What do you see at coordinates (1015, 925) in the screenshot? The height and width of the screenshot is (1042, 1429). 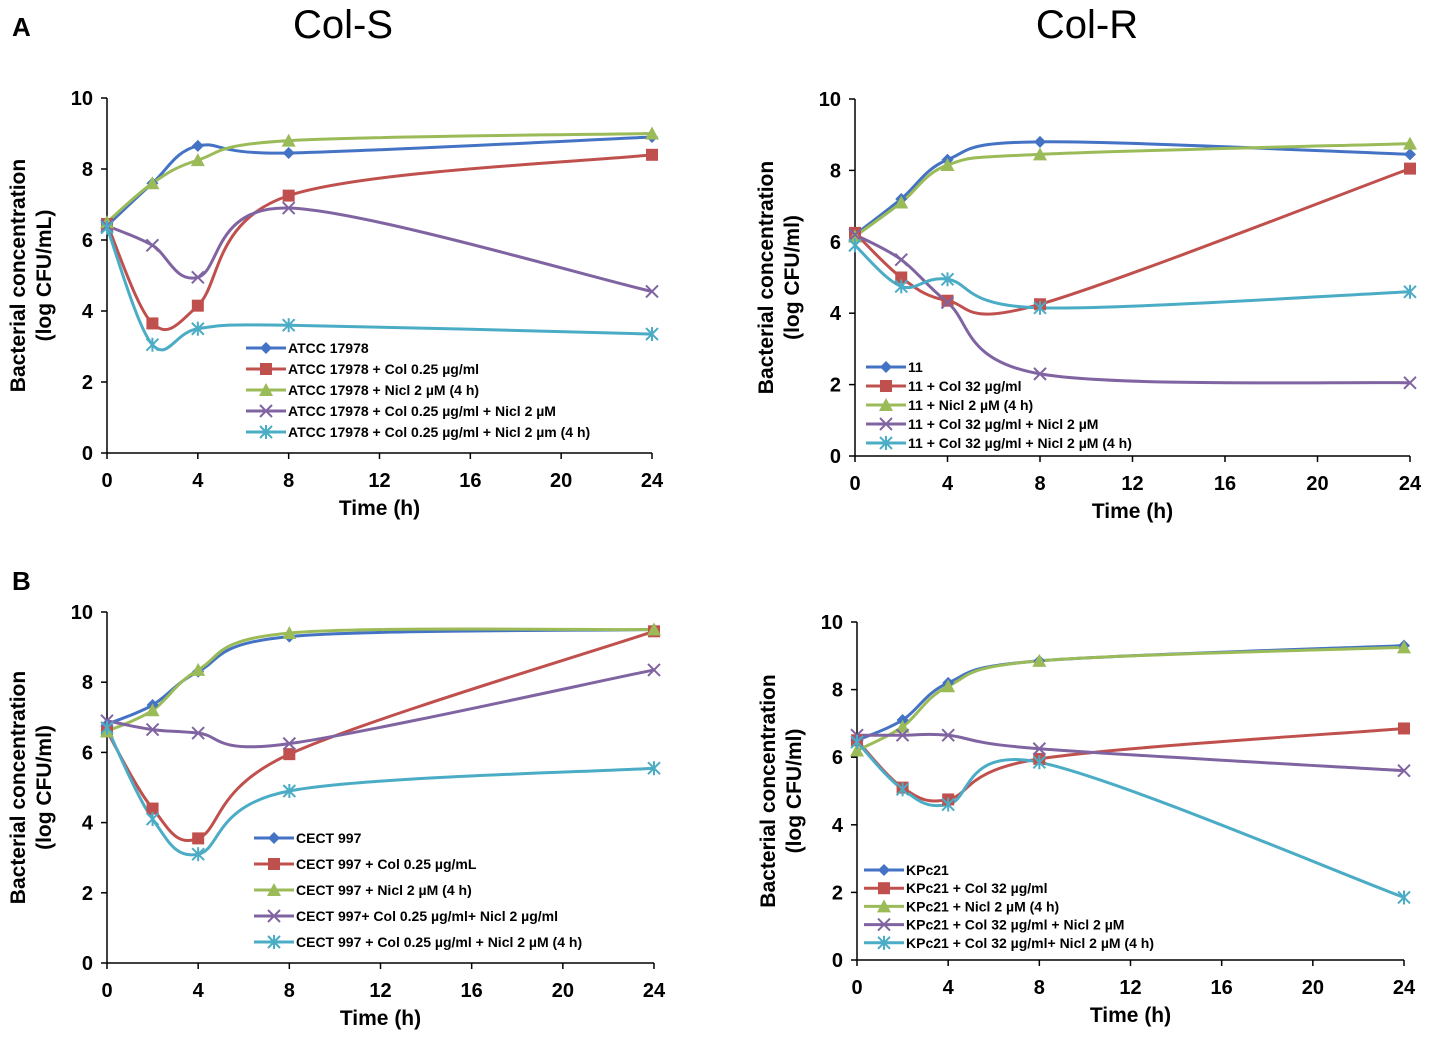 I see `legend-label: KPc21 + Col 32 µg/ml + Nicl 2 µM` at bounding box center [1015, 925].